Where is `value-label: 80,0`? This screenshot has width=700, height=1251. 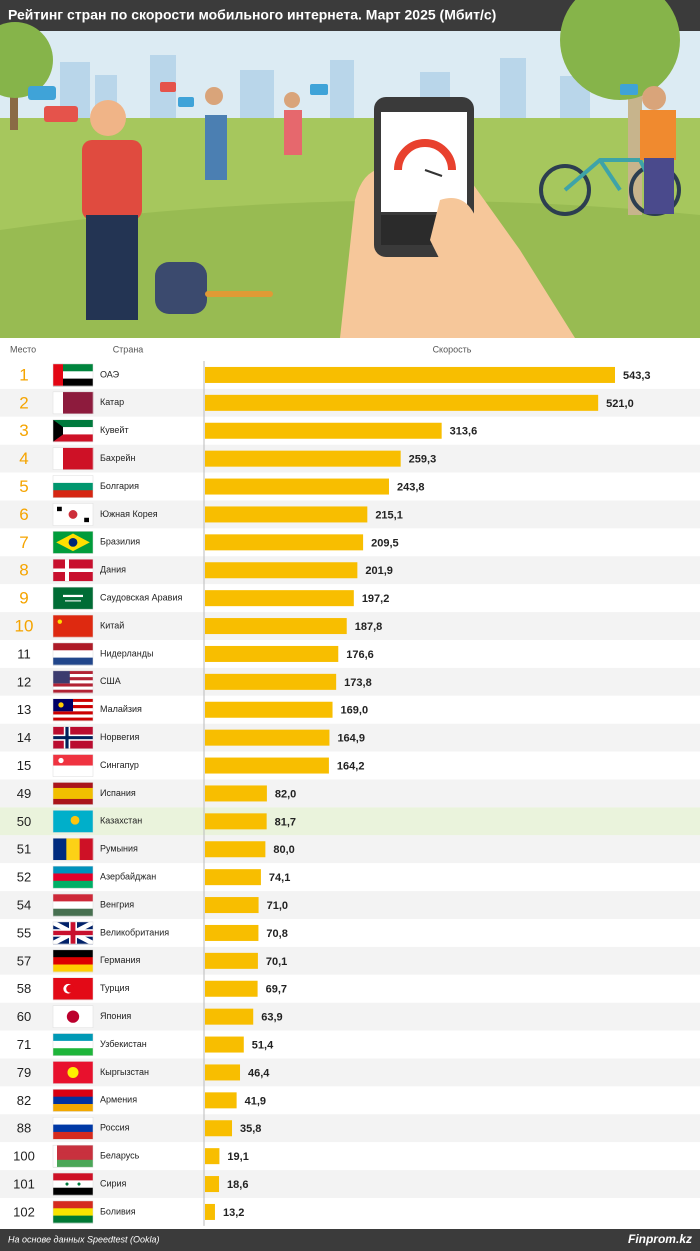 value-label: 80,0 is located at coordinates (283, 850).